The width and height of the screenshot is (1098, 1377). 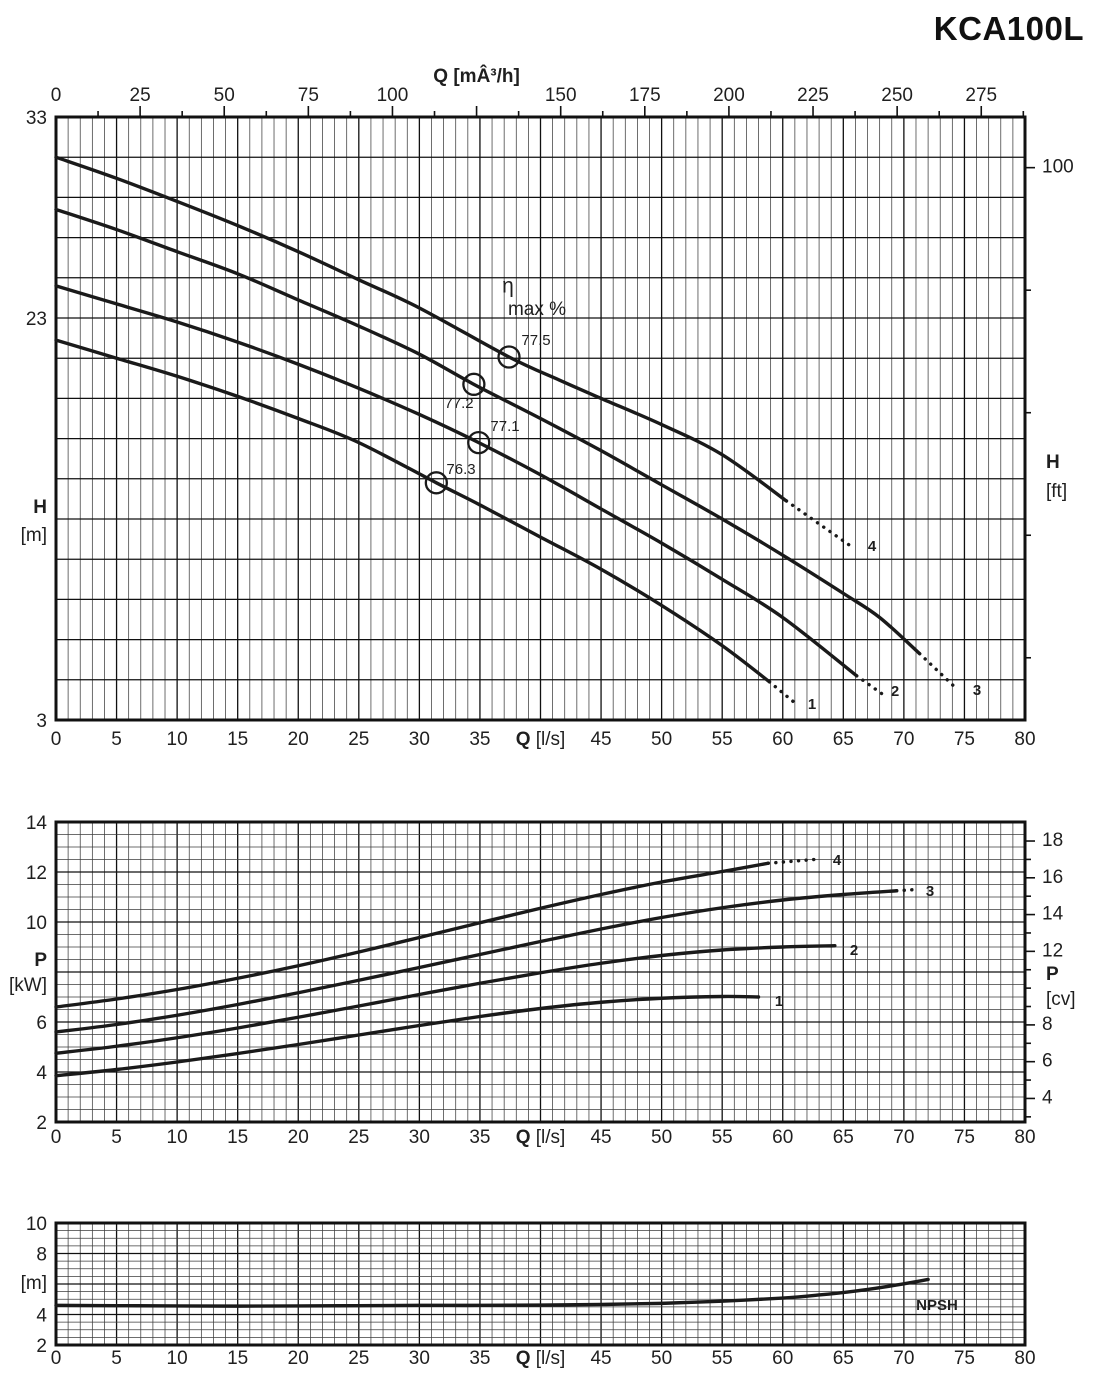 I want to click on page-title: KCA100L, so click(x=1008, y=28).